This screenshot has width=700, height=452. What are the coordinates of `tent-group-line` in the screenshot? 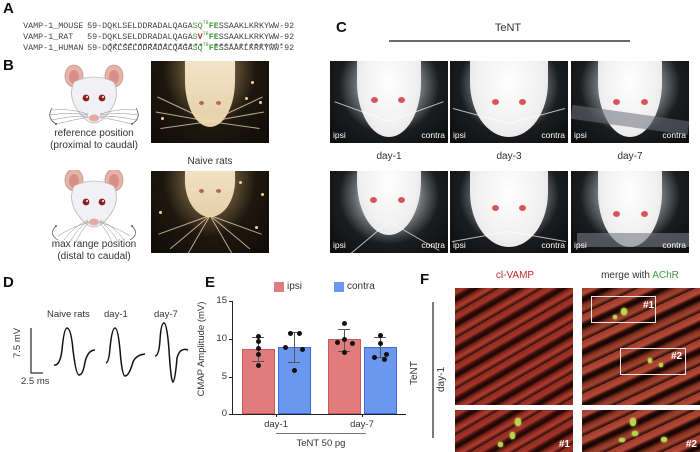 It's located at (509, 41).